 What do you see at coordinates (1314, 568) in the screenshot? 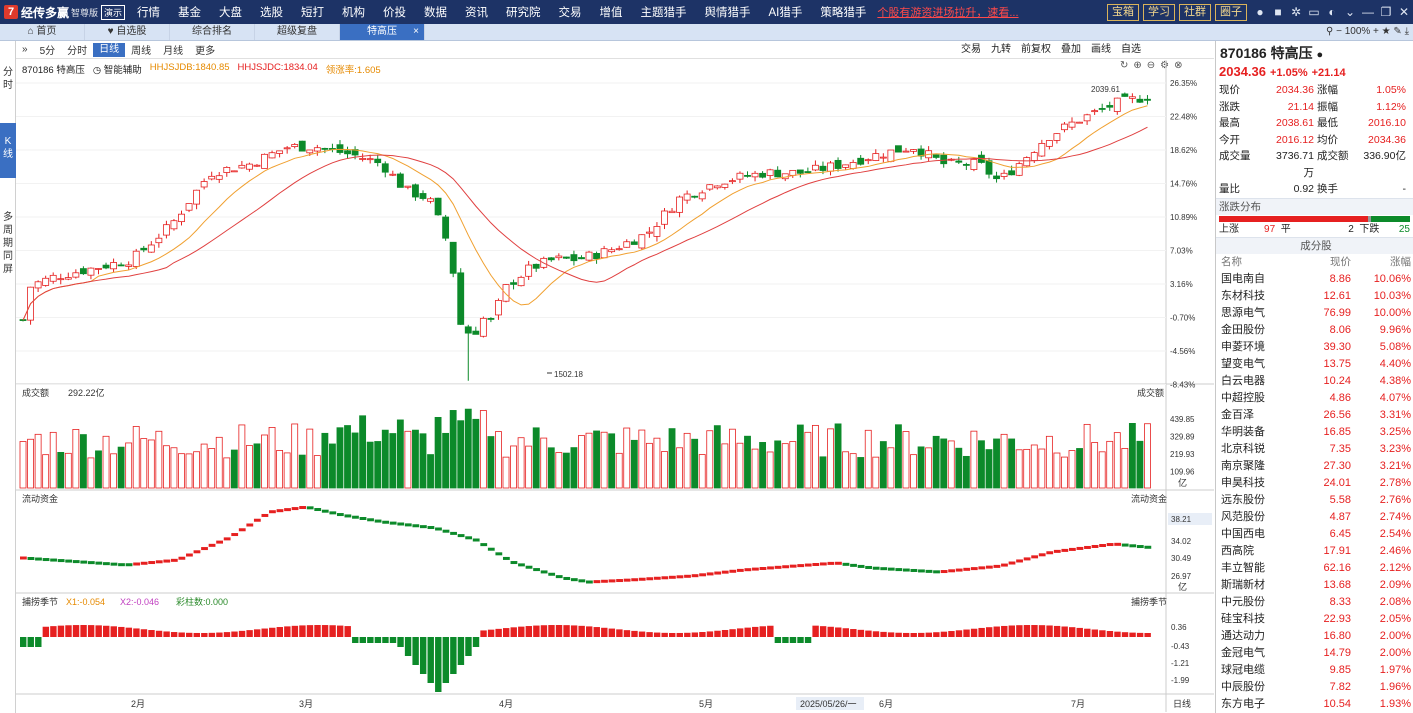
I see `component-row: 丰立智能 62.16 2.12%` at bounding box center [1314, 568].